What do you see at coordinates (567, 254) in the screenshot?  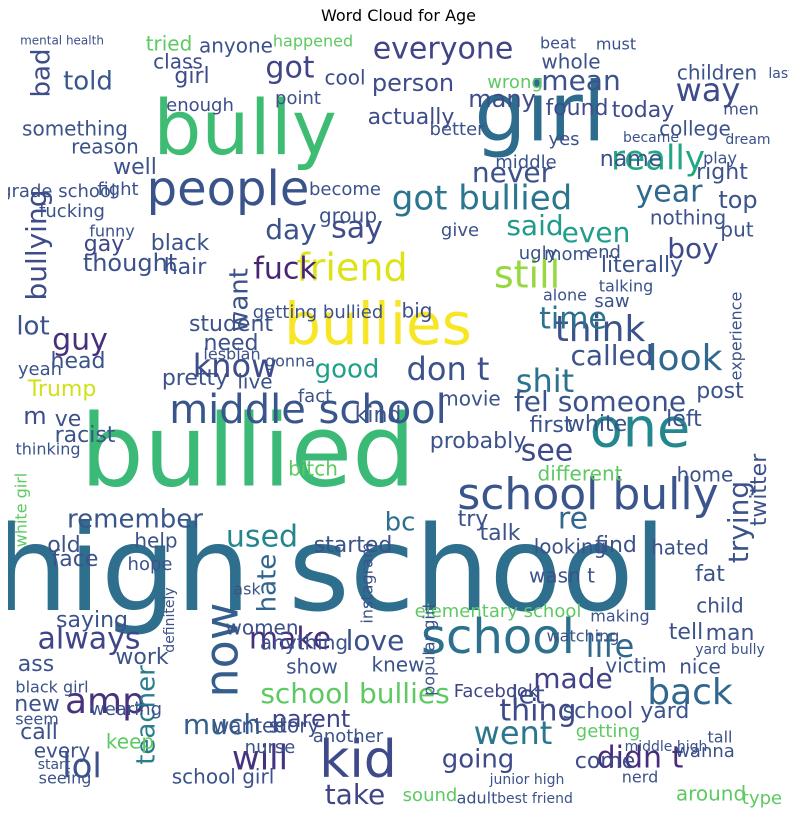 I see `word-mom: mom` at bounding box center [567, 254].